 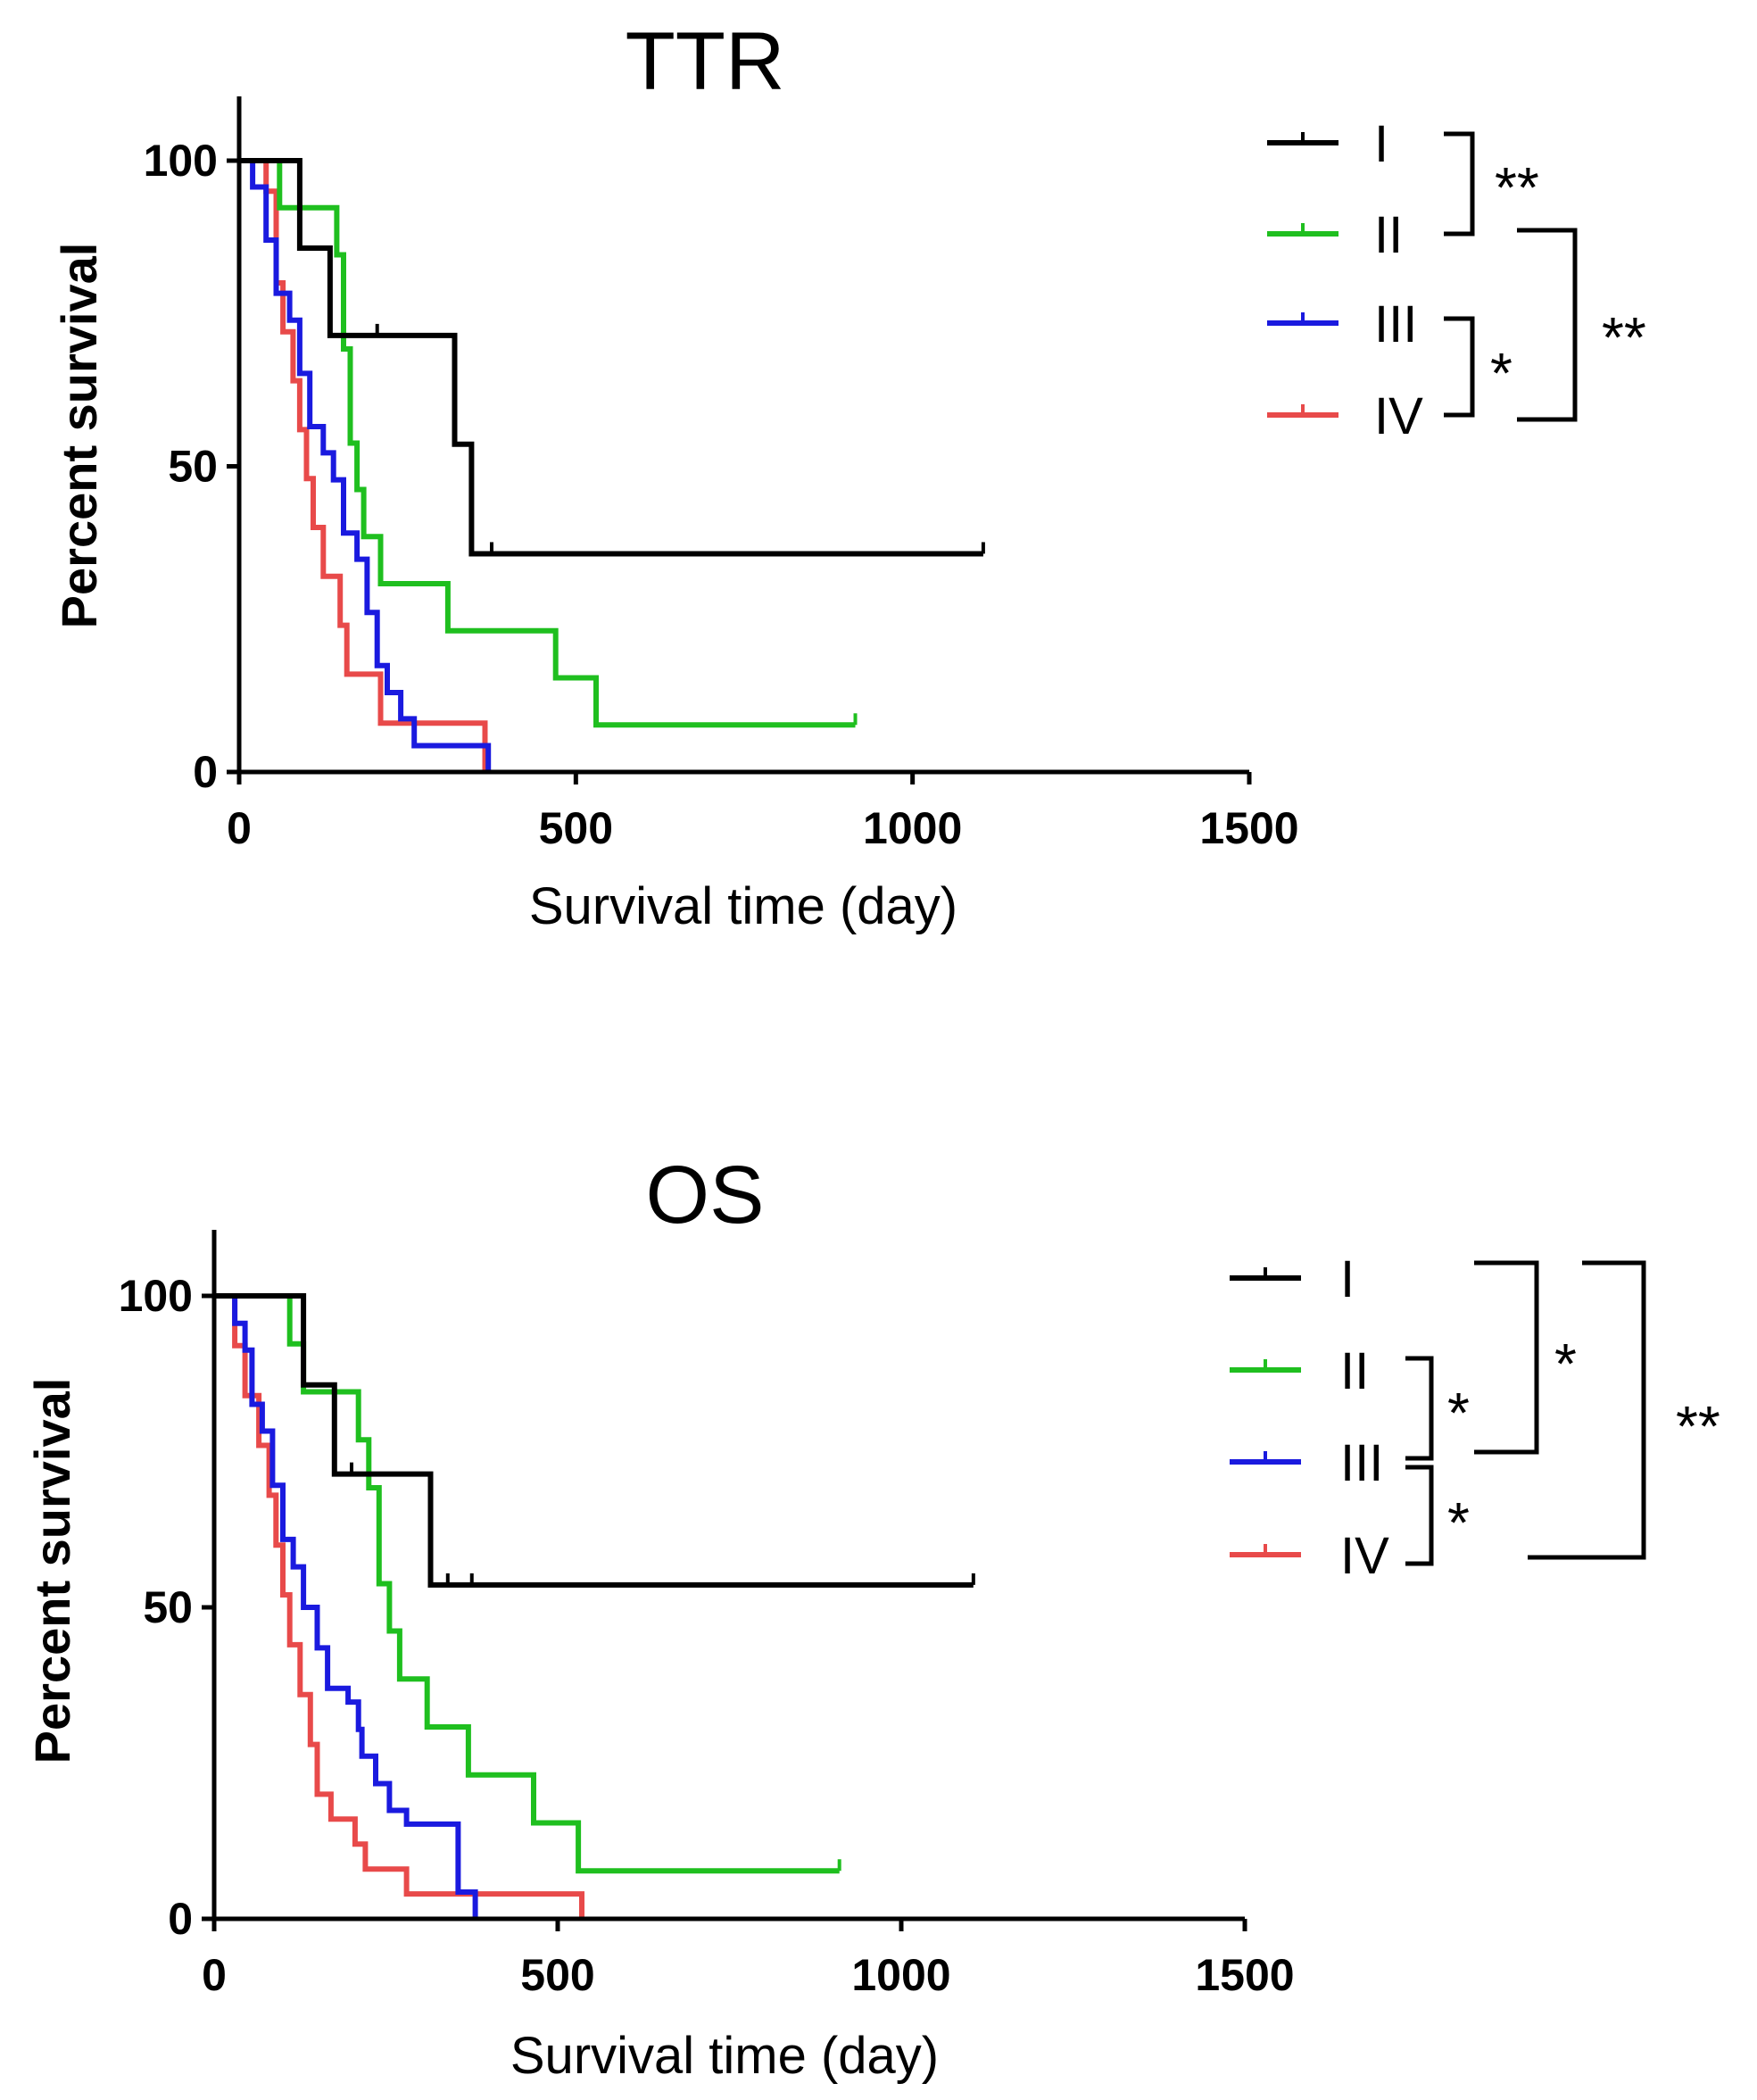 I want to click on bracket-i-ii, so click(x=1459, y=184).